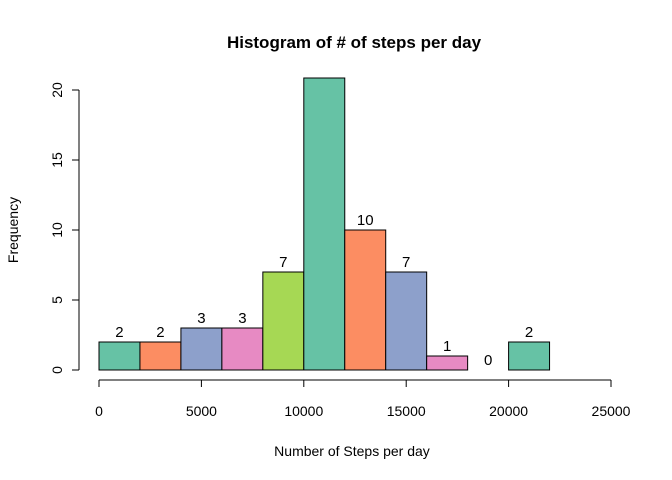  What do you see at coordinates (201, 411) in the screenshot?
I see `x-tick-label: 5000` at bounding box center [201, 411].